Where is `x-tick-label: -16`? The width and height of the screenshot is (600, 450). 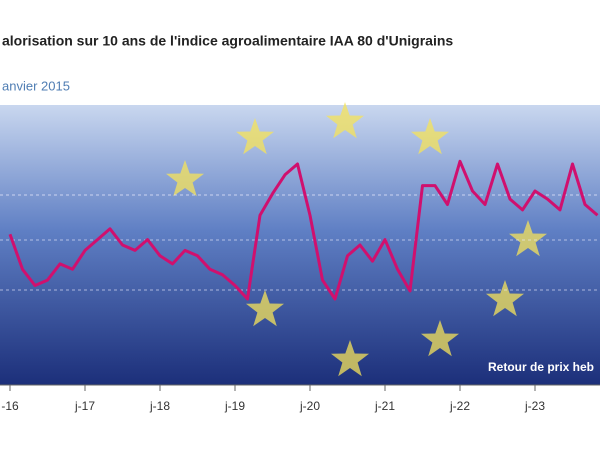 x-tick-label: -16 is located at coordinates (10, 406).